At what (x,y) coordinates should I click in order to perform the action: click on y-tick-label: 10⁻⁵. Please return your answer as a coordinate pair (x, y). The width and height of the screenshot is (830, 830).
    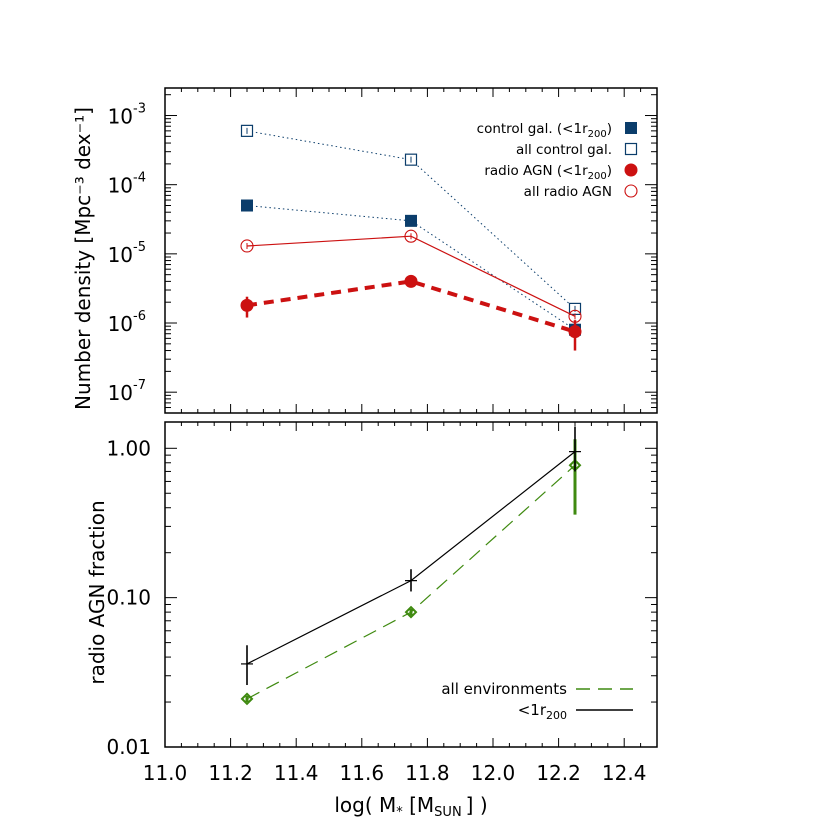
    Looking at the image, I should click on (127, 253).